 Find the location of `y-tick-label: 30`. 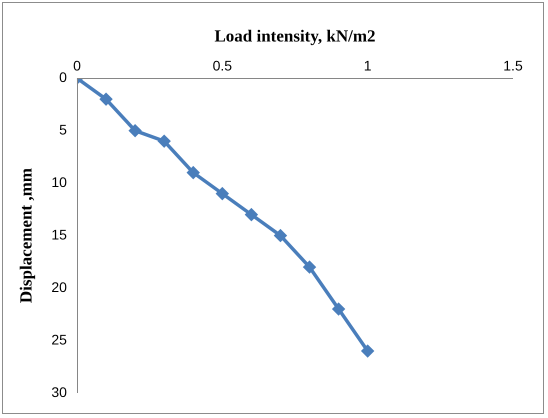

y-tick-label: 30 is located at coordinates (59, 392).